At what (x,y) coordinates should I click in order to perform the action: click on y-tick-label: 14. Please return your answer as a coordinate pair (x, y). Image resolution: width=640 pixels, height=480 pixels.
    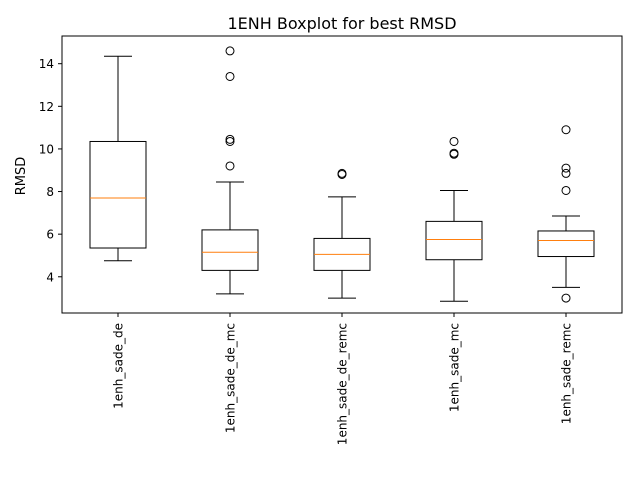
    Looking at the image, I should click on (46, 64).